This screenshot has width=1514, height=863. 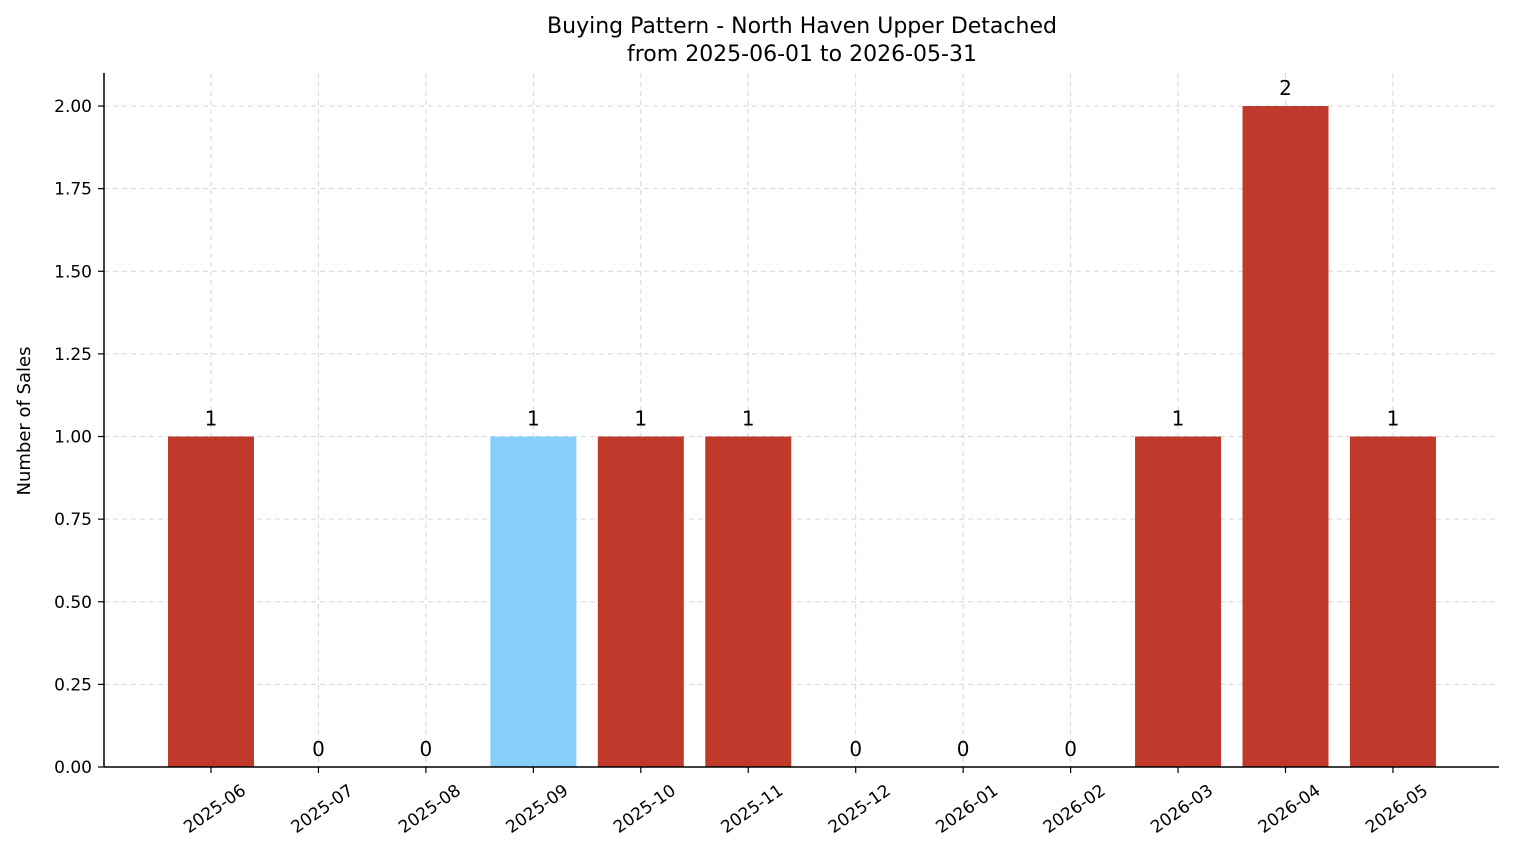 What do you see at coordinates (215, 809) in the screenshot?
I see `x-tick-label: 2025-06` at bounding box center [215, 809].